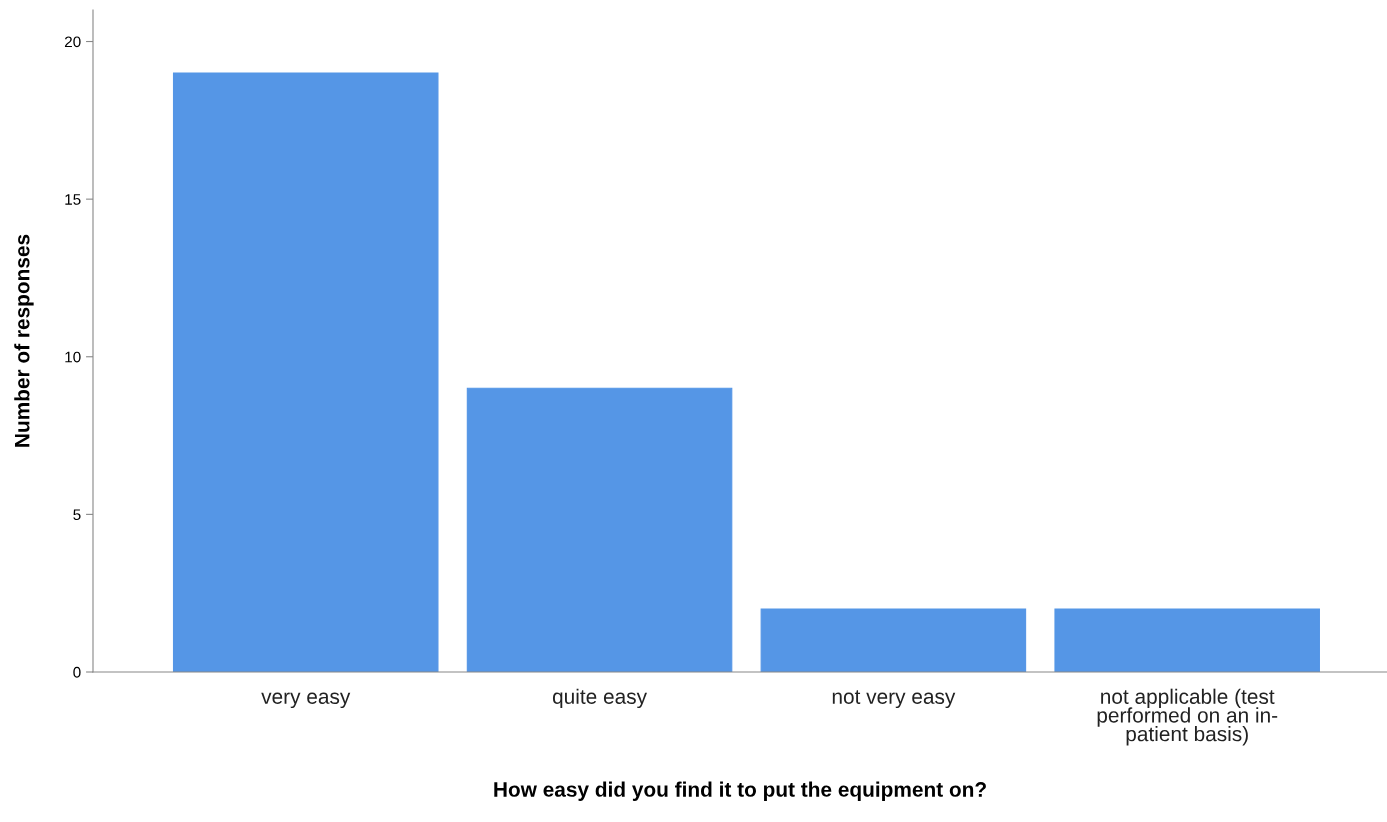  I want to click on x-tick-label: not very easy, so click(894, 699).